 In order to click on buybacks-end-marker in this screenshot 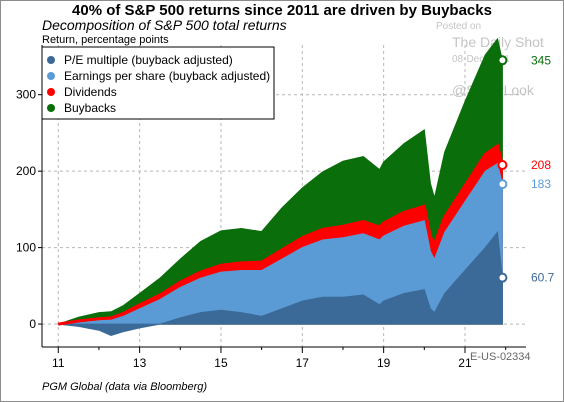, I will do `click(502, 60)`.